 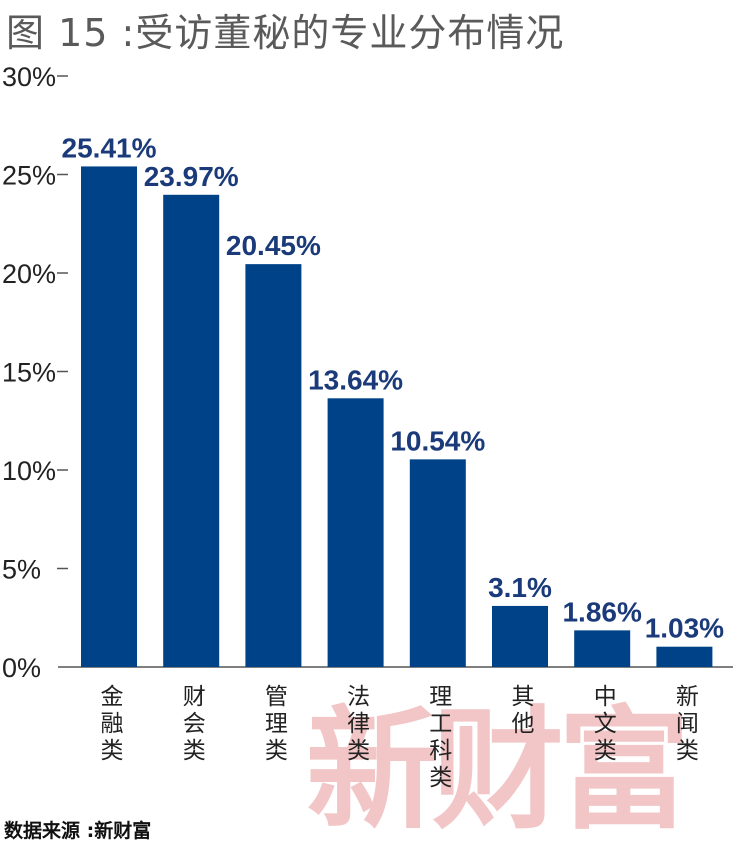 What do you see at coordinates (685, 724) in the screenshot?
I see `x-tick-label: 新闻类` at bounding box center [685, 724].